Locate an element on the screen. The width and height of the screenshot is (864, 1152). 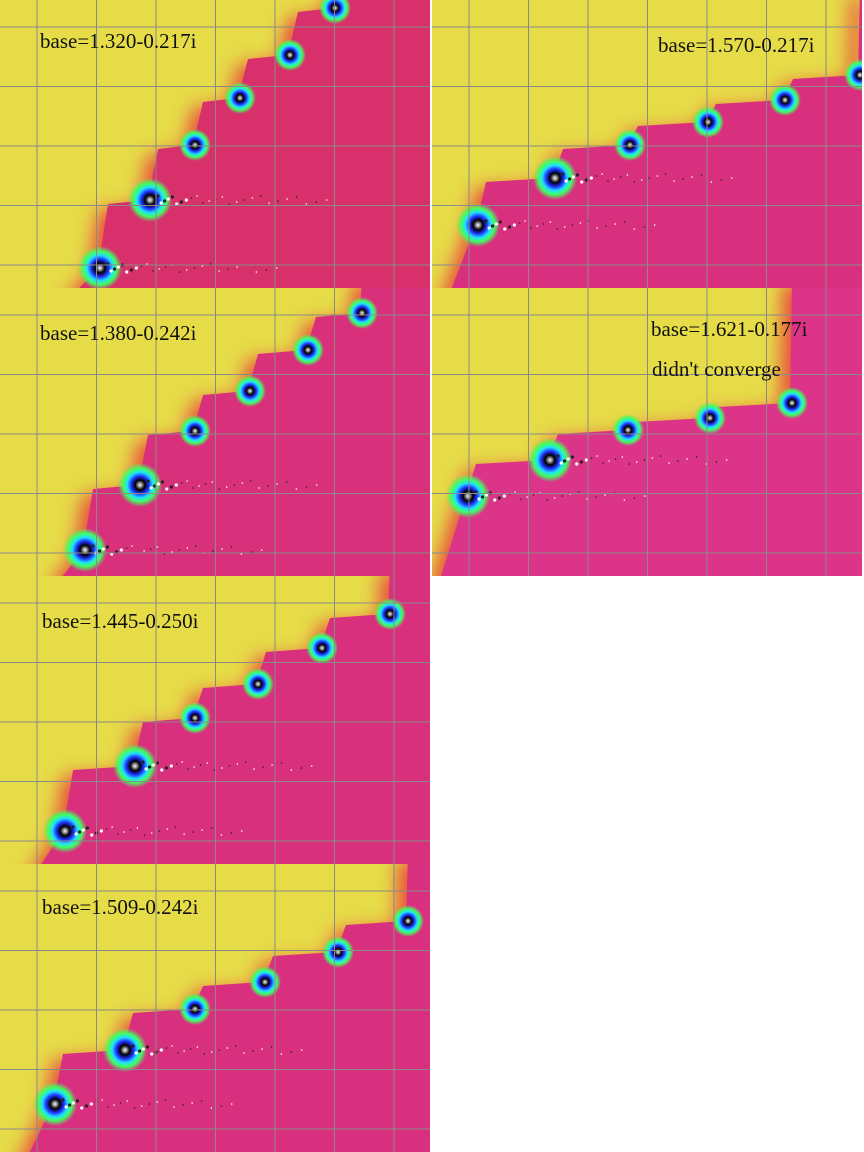
panel-label: base=1.621-0.177i is located at coordinates (729, 329).